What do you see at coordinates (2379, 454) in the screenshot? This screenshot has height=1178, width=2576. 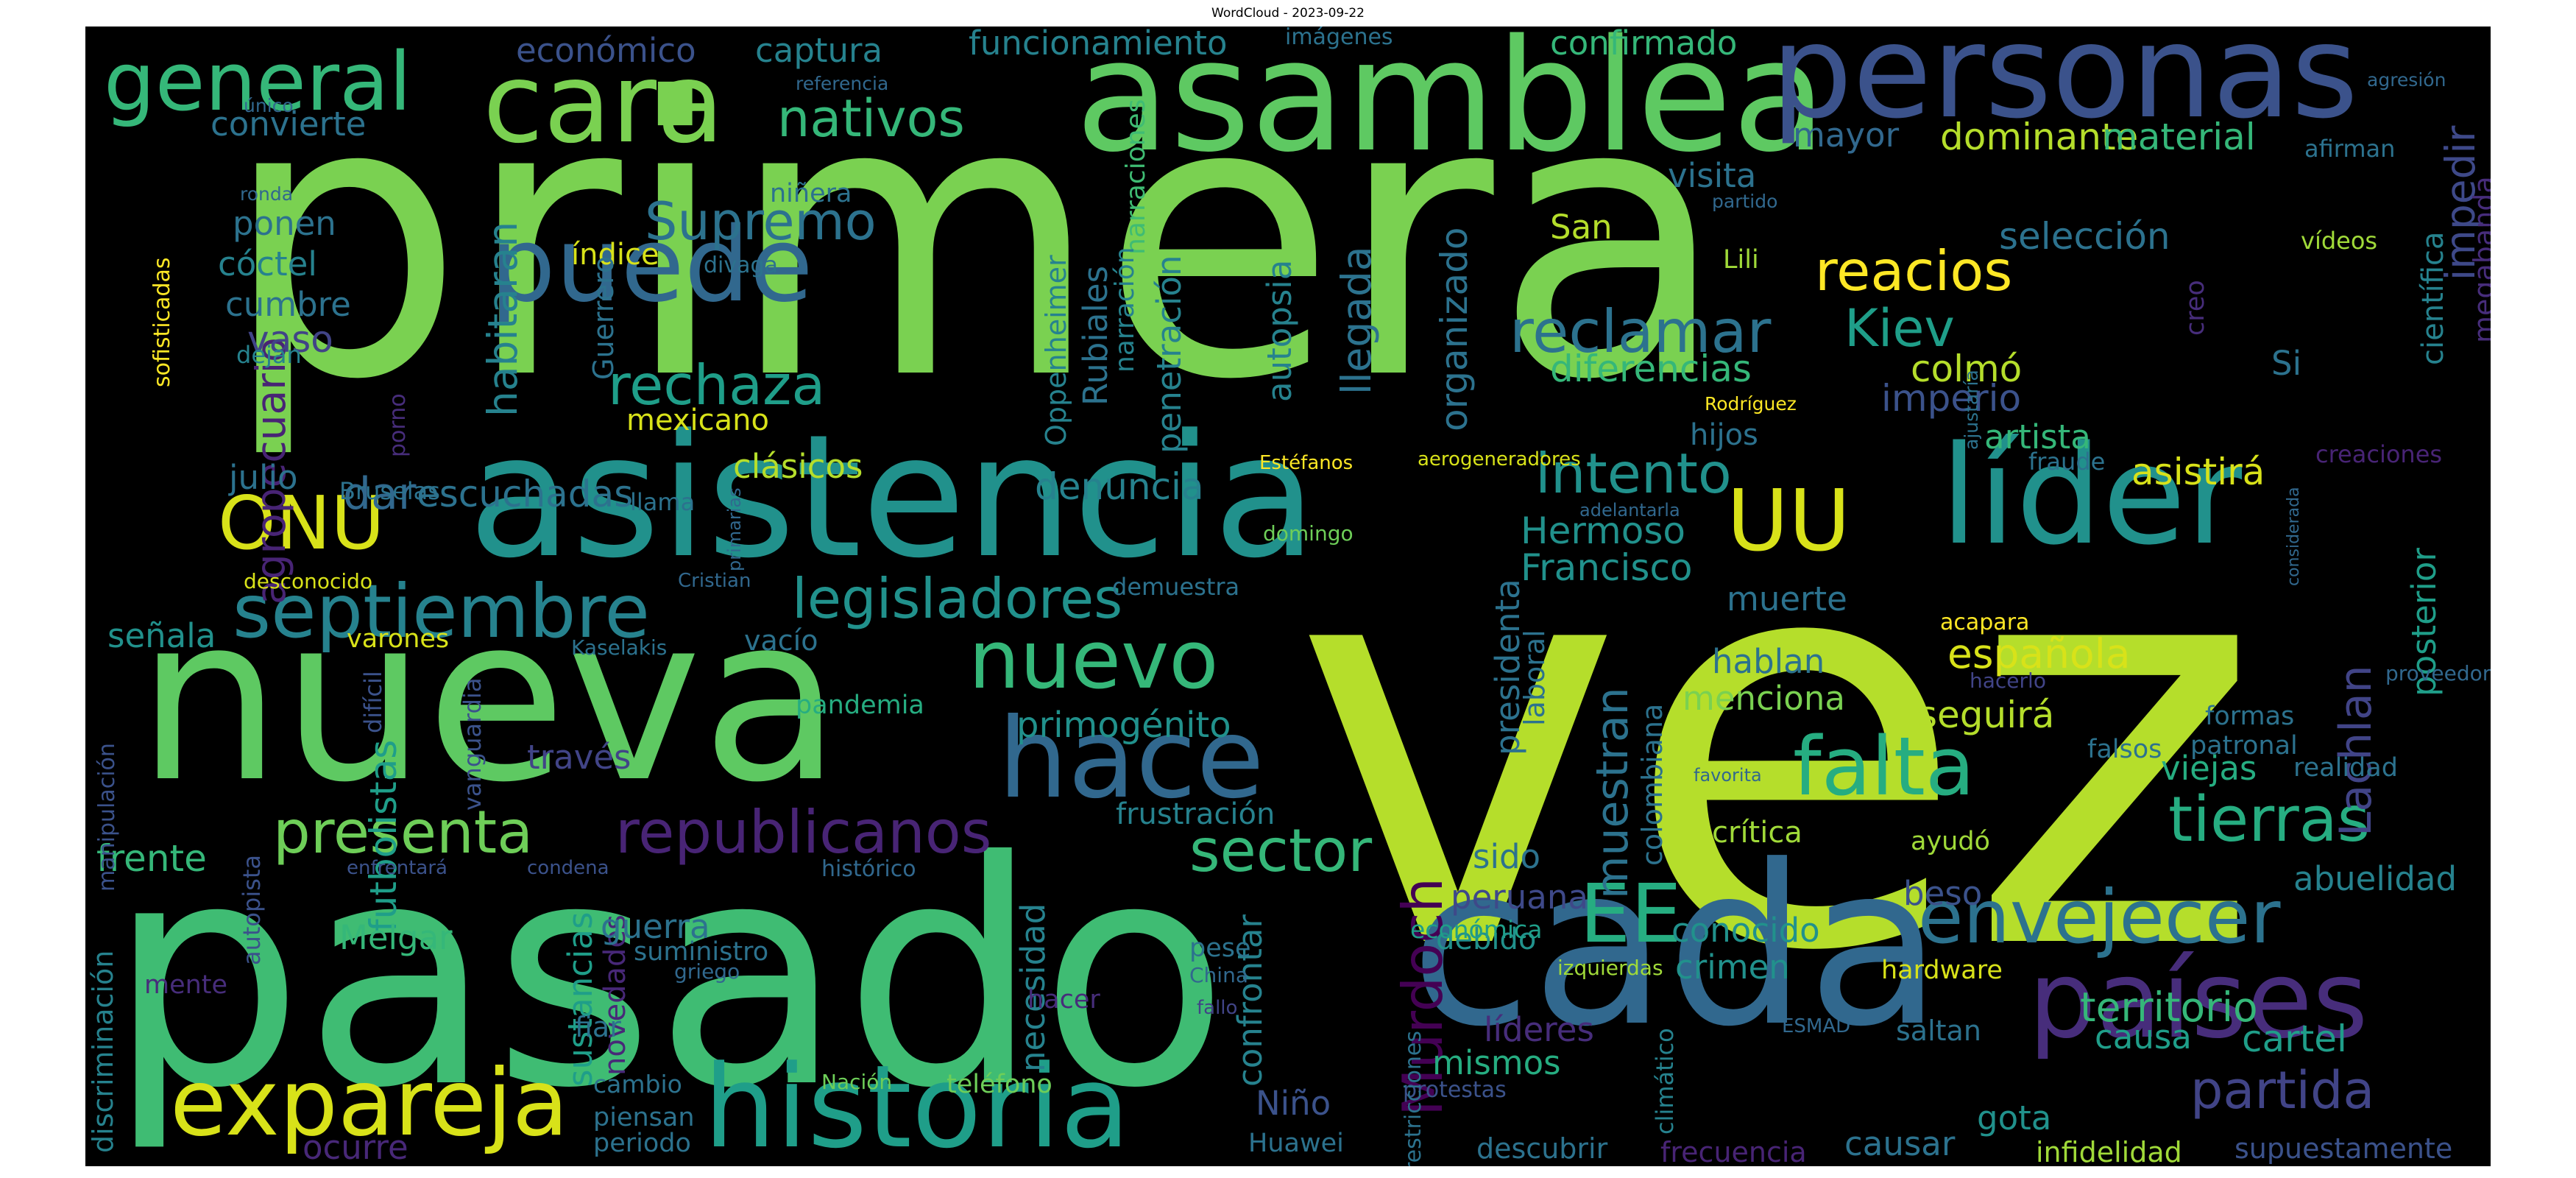 I see `word-creaciones: creaciones` at bounding box center [2379, 454].